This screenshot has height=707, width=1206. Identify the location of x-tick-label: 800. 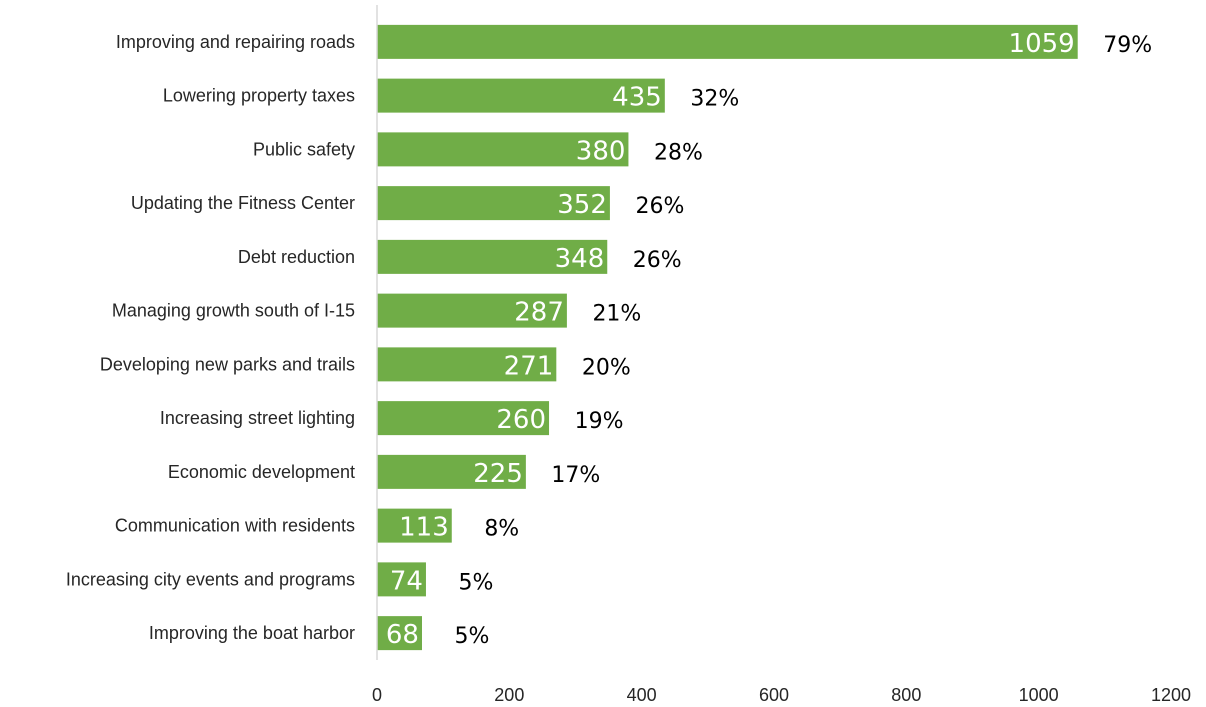
(906, 695).